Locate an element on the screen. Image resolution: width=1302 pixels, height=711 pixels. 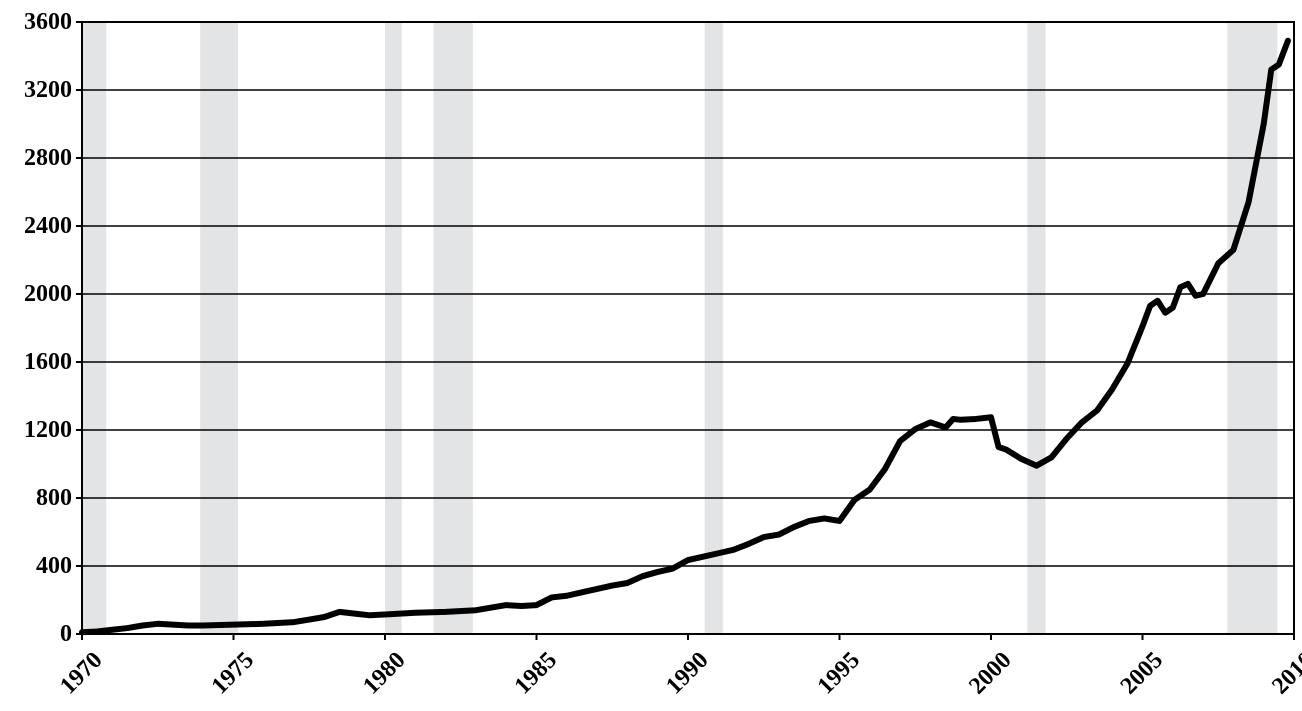
x-tick-label: 1995 is located at coordinates (839, 673).